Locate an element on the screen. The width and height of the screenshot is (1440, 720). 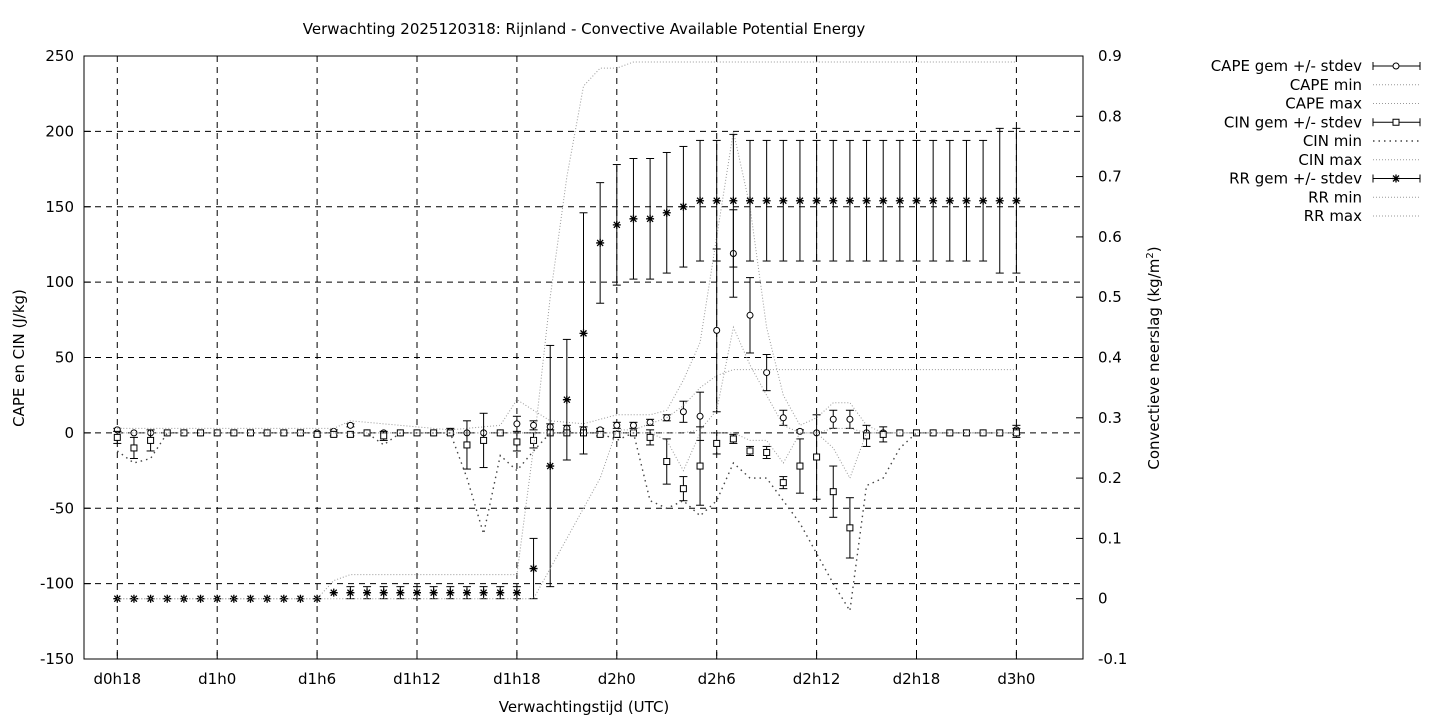
y2-tick-label: 0.1 is located at coordinates (1110, 538).